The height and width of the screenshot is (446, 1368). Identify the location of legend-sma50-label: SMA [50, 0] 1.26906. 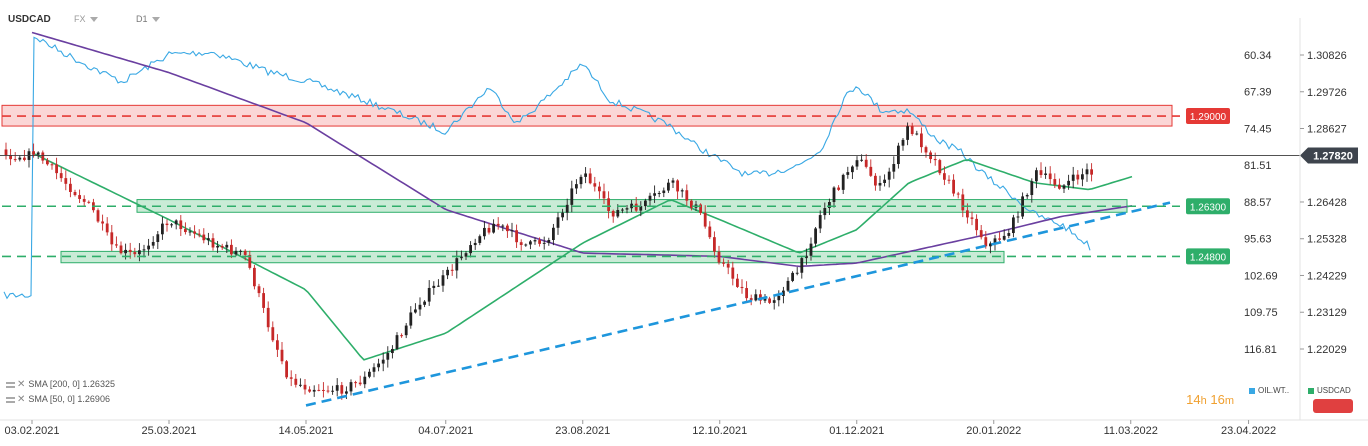
(69, 399).